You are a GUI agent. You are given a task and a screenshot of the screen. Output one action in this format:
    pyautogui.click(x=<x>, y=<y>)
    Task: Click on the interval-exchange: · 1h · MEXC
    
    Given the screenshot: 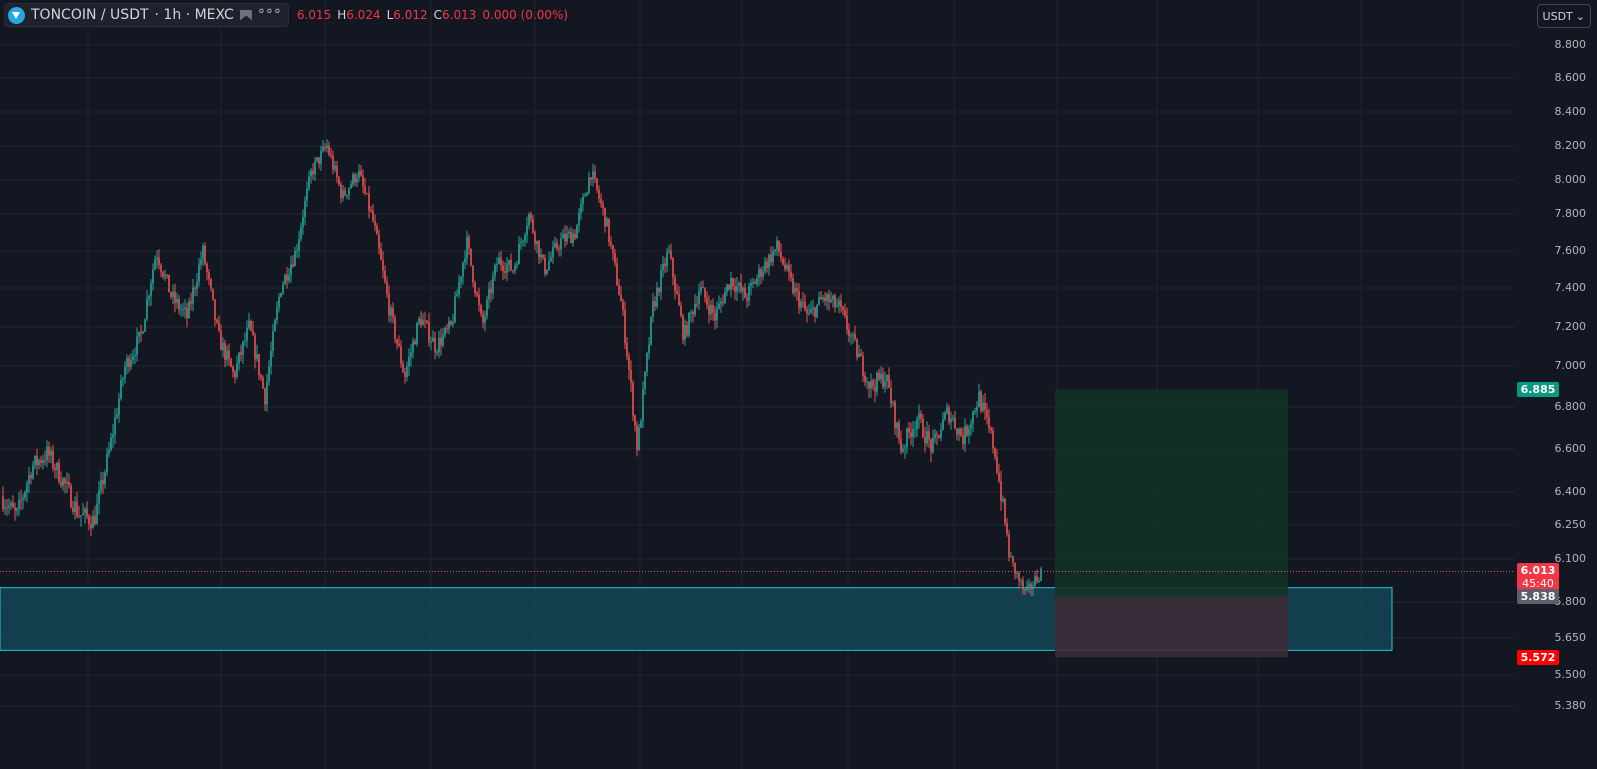 What is the action you would take?
    pyautogui.click(x=194, y=15)
    